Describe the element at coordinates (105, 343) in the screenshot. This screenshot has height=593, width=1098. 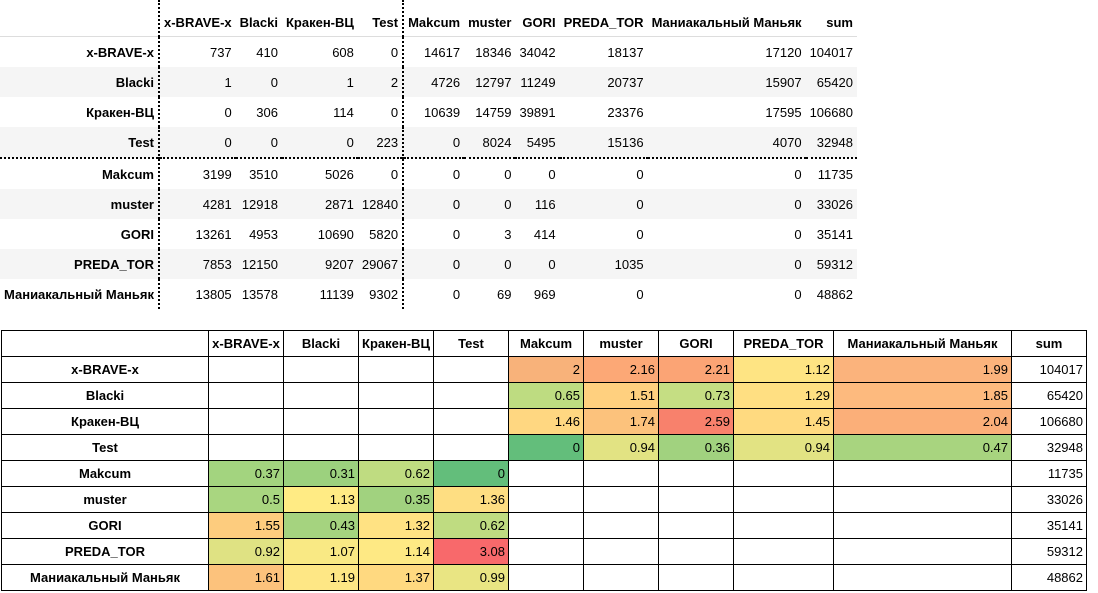
I see `corner-cell` at that location.